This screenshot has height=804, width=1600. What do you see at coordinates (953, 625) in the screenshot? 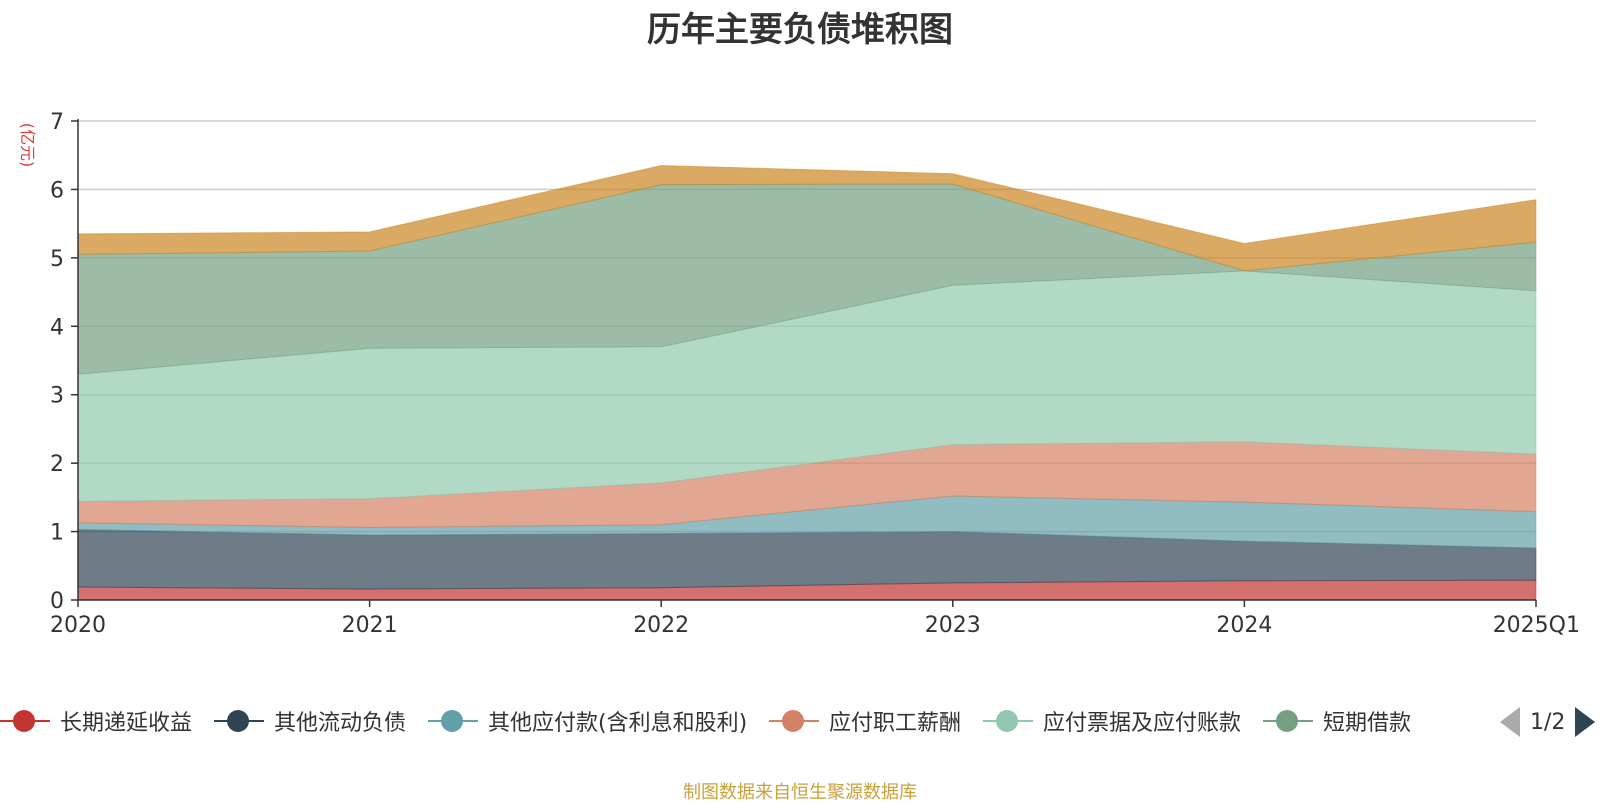
I see `x-tick-label: 2023` at bounding box center [953, 625].